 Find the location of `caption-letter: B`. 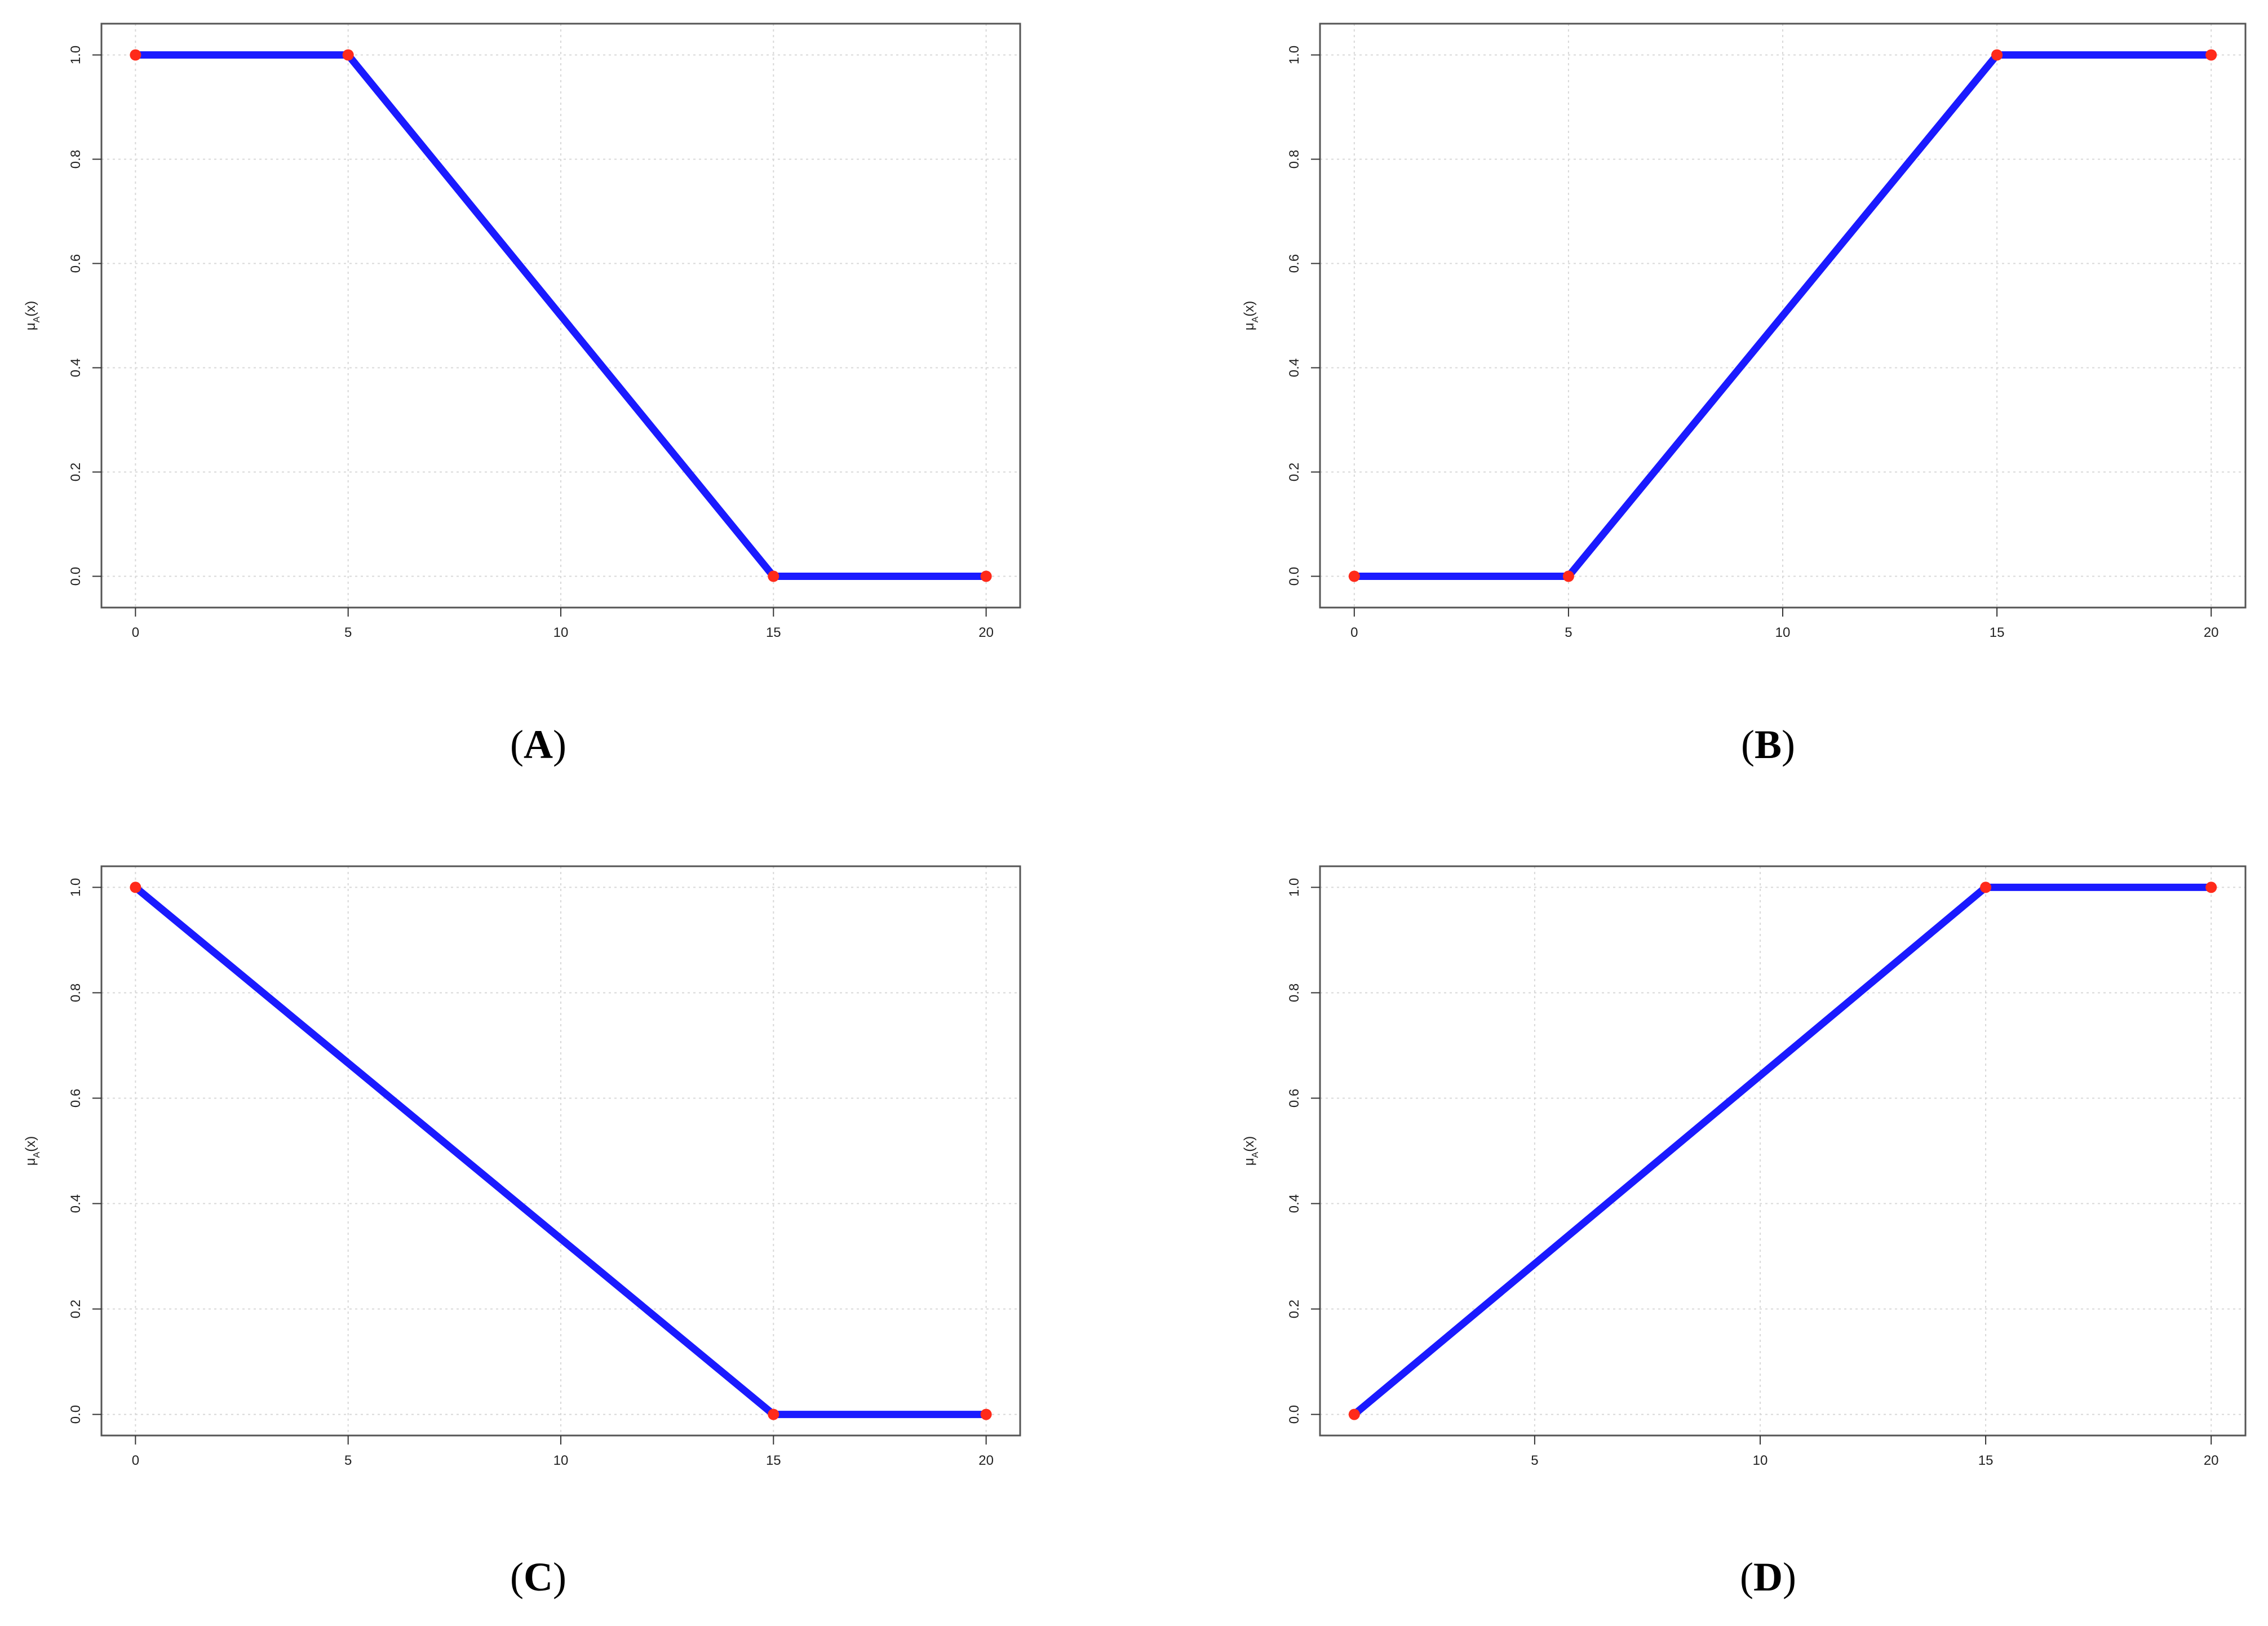

caption-letter: B is located at coordinates (1768, 744).